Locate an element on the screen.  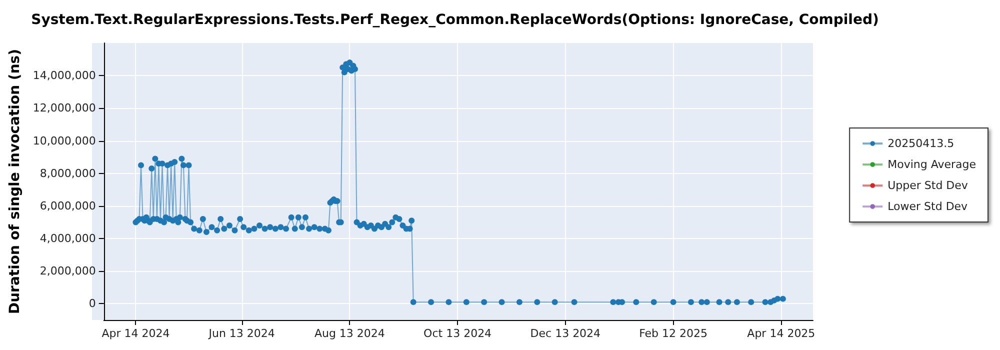
x-tick-label: Dec 13 2024 is located at coordinates (565, 333).